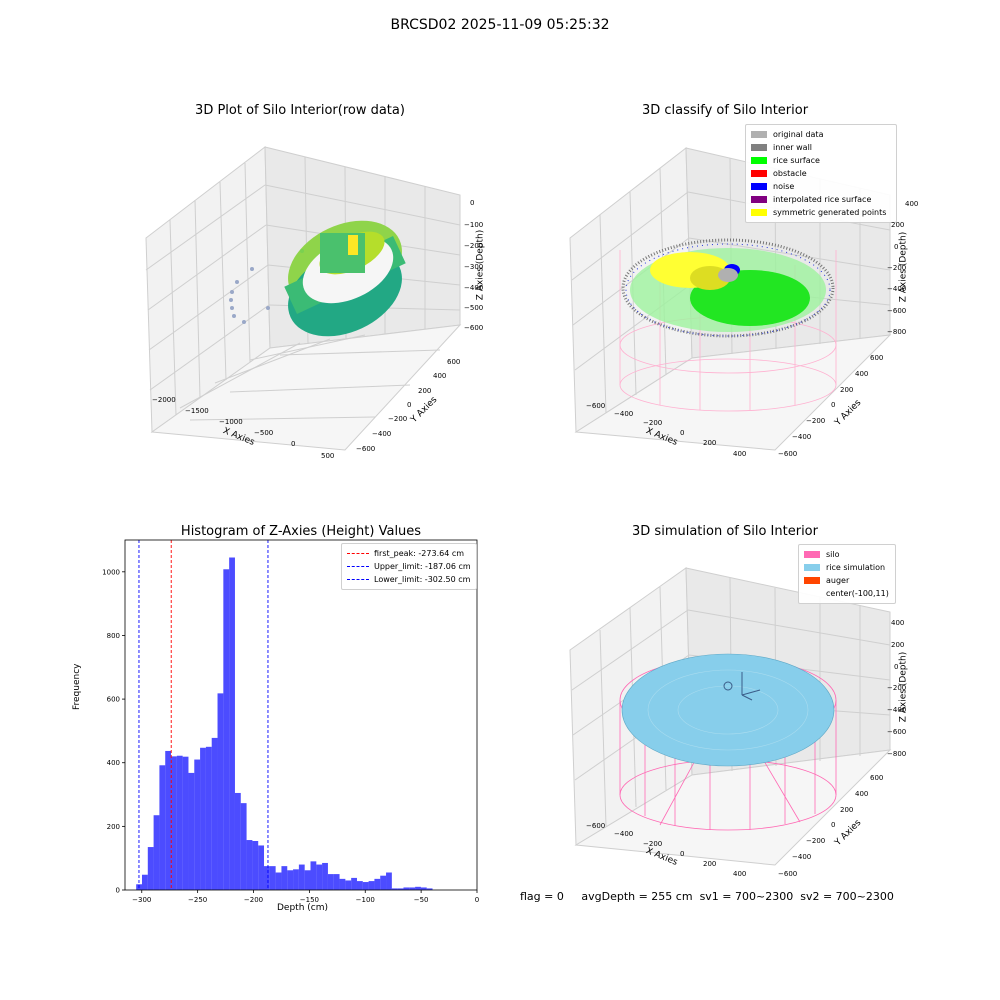 This screenshot has height=1000, width=1000. What do you see at coordinates (203, 715) in the screenshot?
I see `histogram-vlines` at bounding box center [203, 715].